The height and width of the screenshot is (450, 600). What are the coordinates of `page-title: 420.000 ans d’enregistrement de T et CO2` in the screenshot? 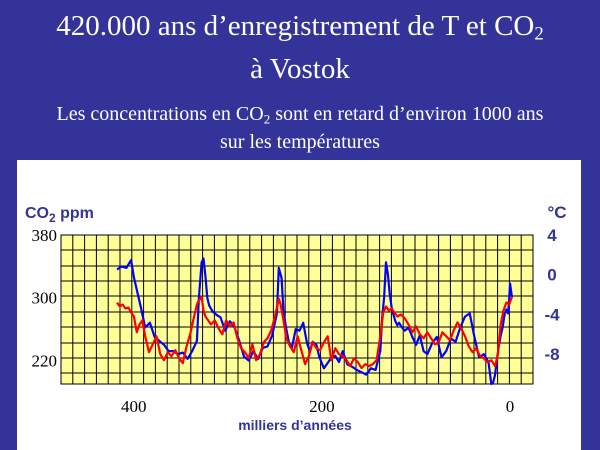 It's located at (300, 27).